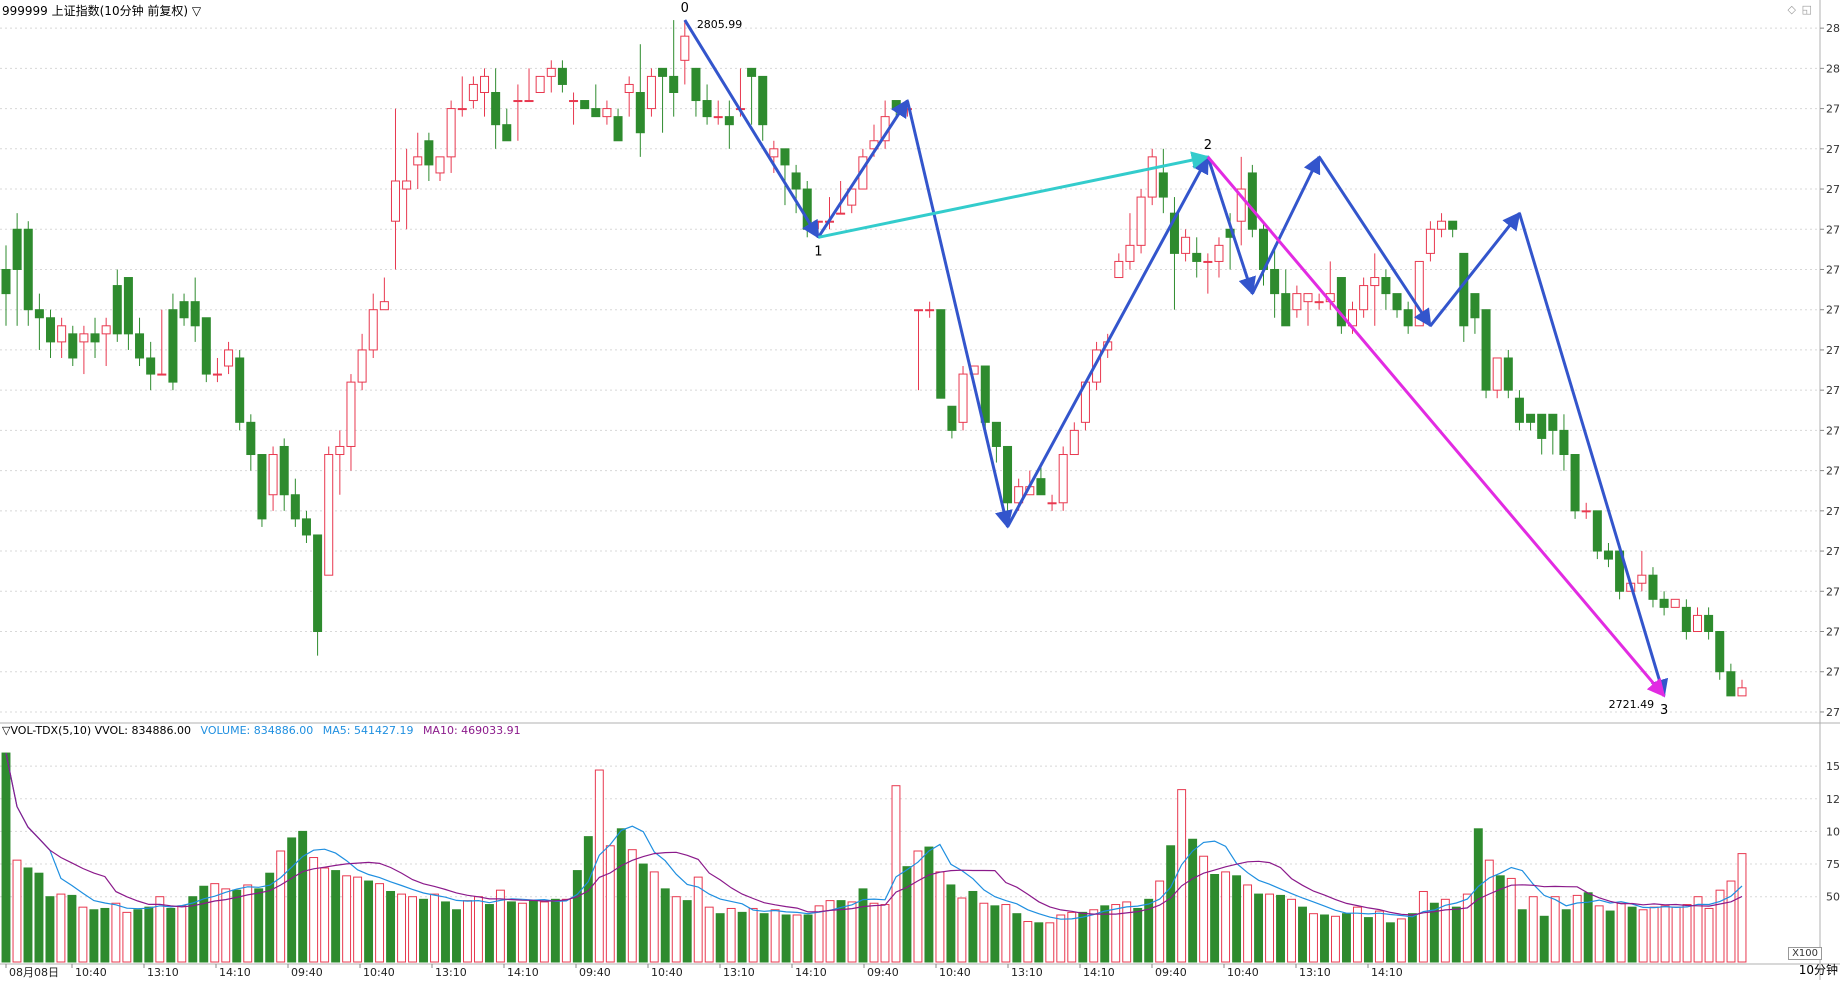 The image size is (1840, 984). I want to click on time-tick-label: 13:10, so click(1315, 972).